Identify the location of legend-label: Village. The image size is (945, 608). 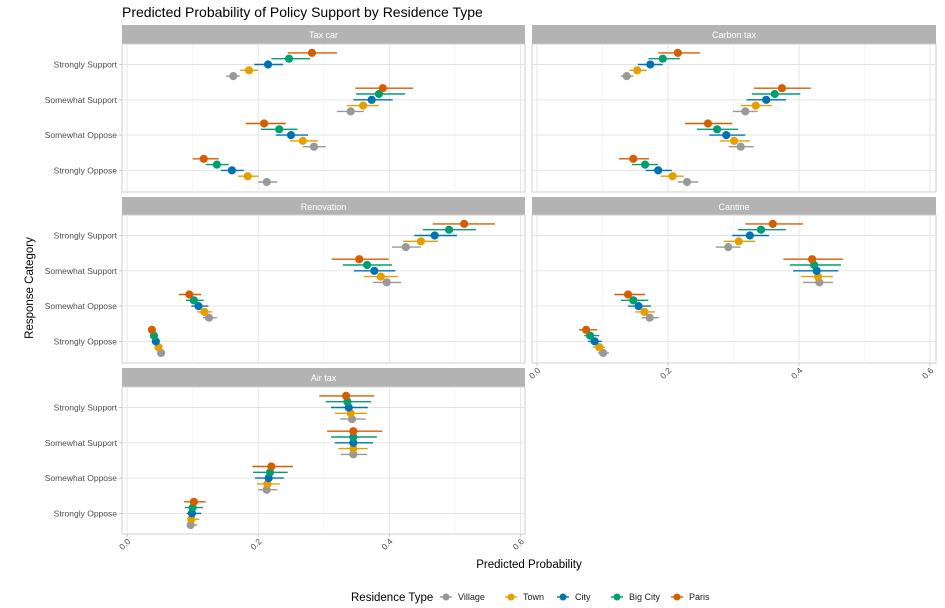
(471, 597).